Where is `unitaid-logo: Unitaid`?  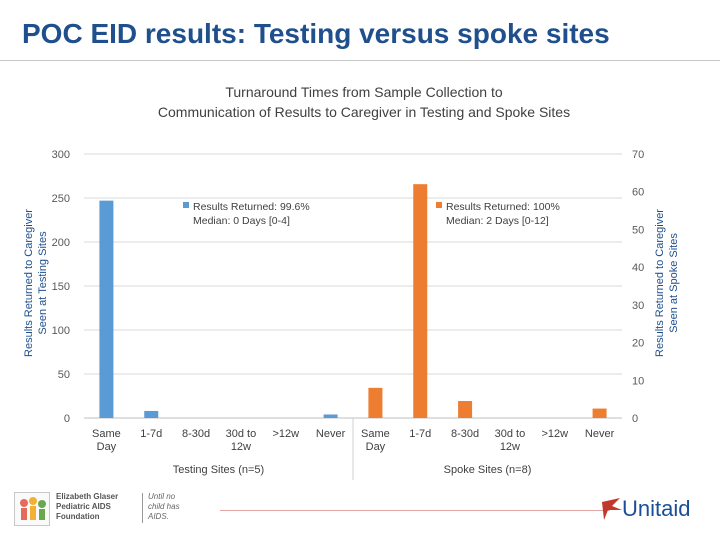
unitaid-logo: Unitaid is located at coordinates (660, 512).